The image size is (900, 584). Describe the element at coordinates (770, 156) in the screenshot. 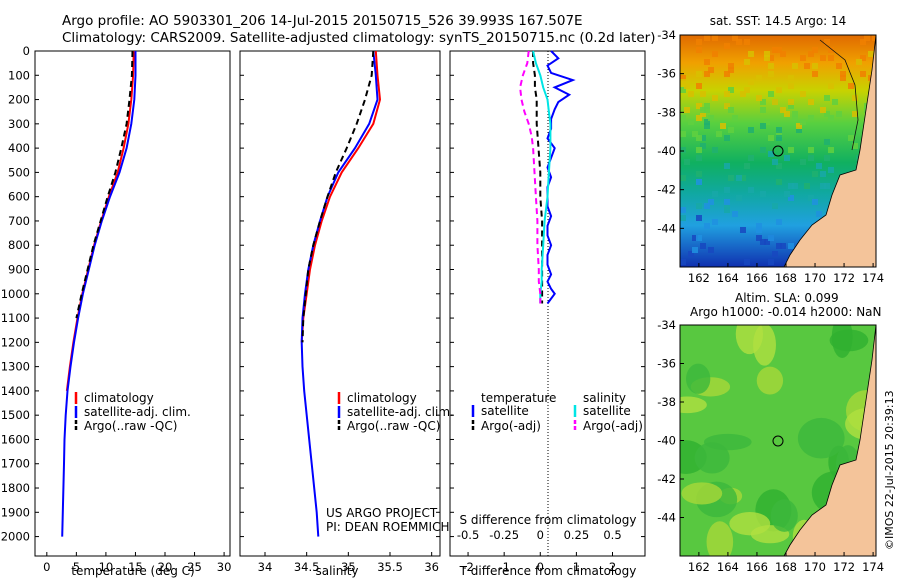

I see `sst-map-axes: 162 164 166 168 170 172 174 -34 -36 -38 -40 -42 -44` at that location.